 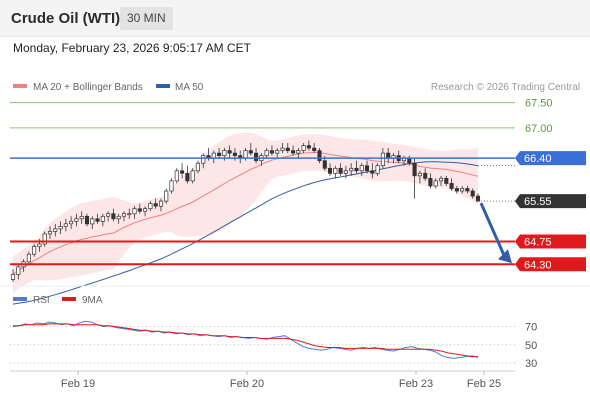 What do you see at coordinates (531, 328) in the screenshot?
I see `rsi-tick-label: 70` at bounding box center [531, 328].